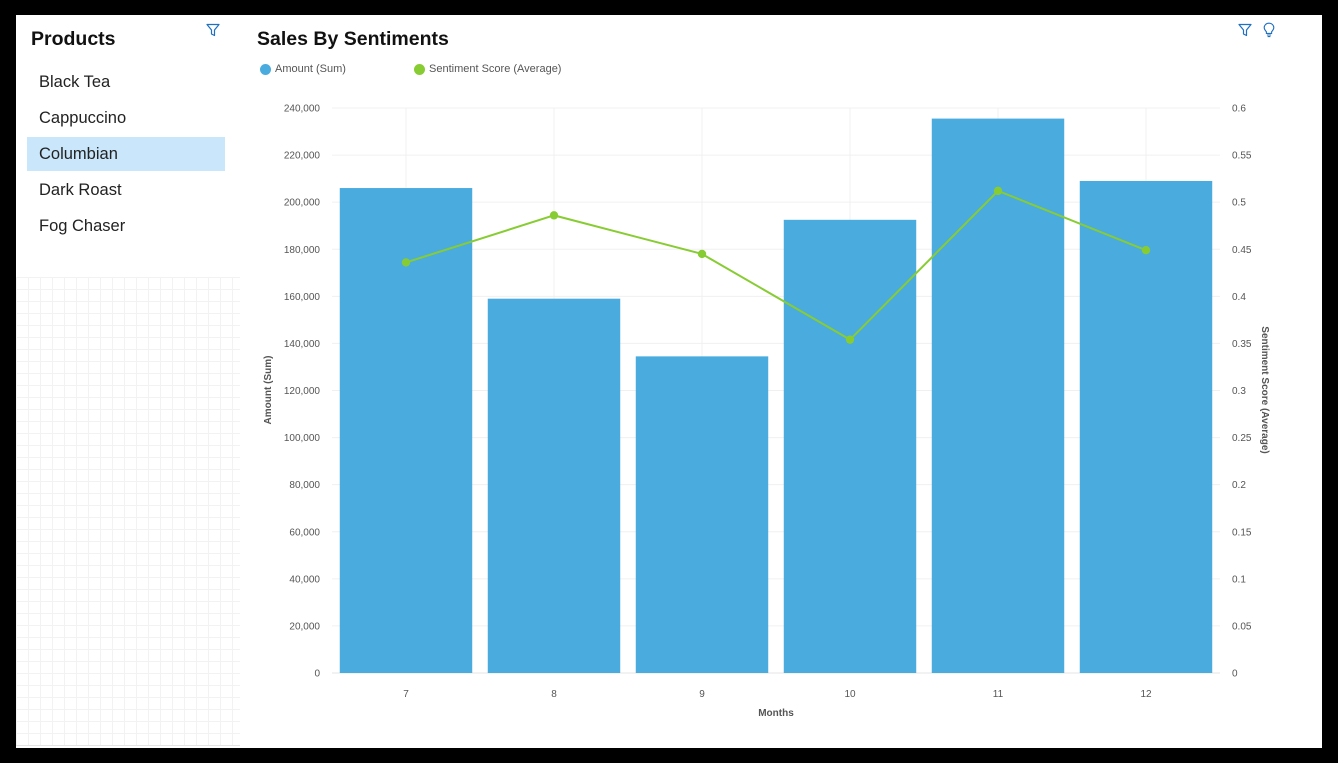 The image size is (1338, 763). Describe the element at coordinates (1242, 344) in the screenshot. I see `y2-tick-label: 0.35` at that location.